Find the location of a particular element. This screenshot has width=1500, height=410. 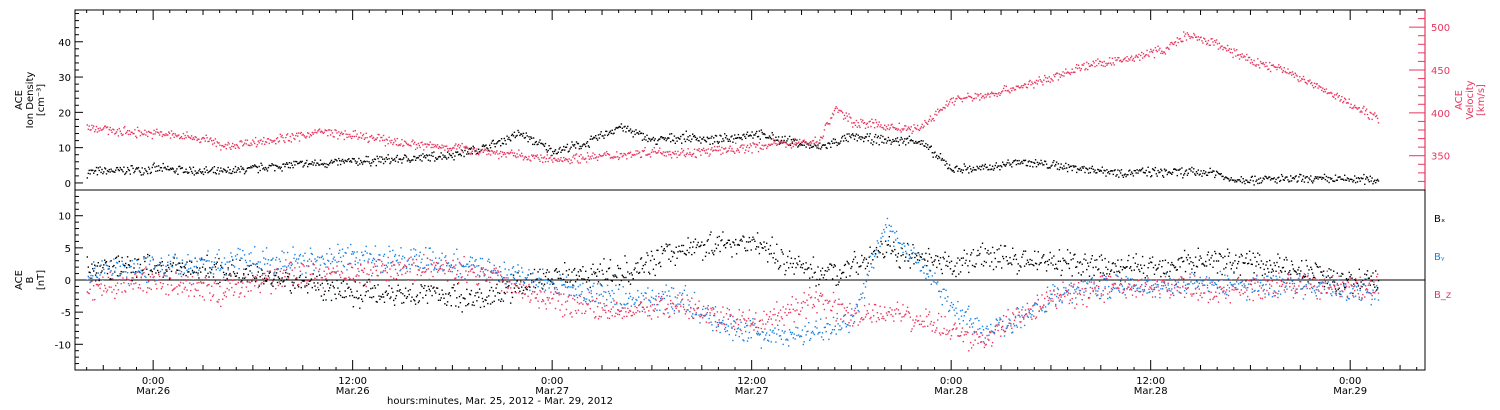

density-tick-label: 30 is located at coordinates (64, 78).